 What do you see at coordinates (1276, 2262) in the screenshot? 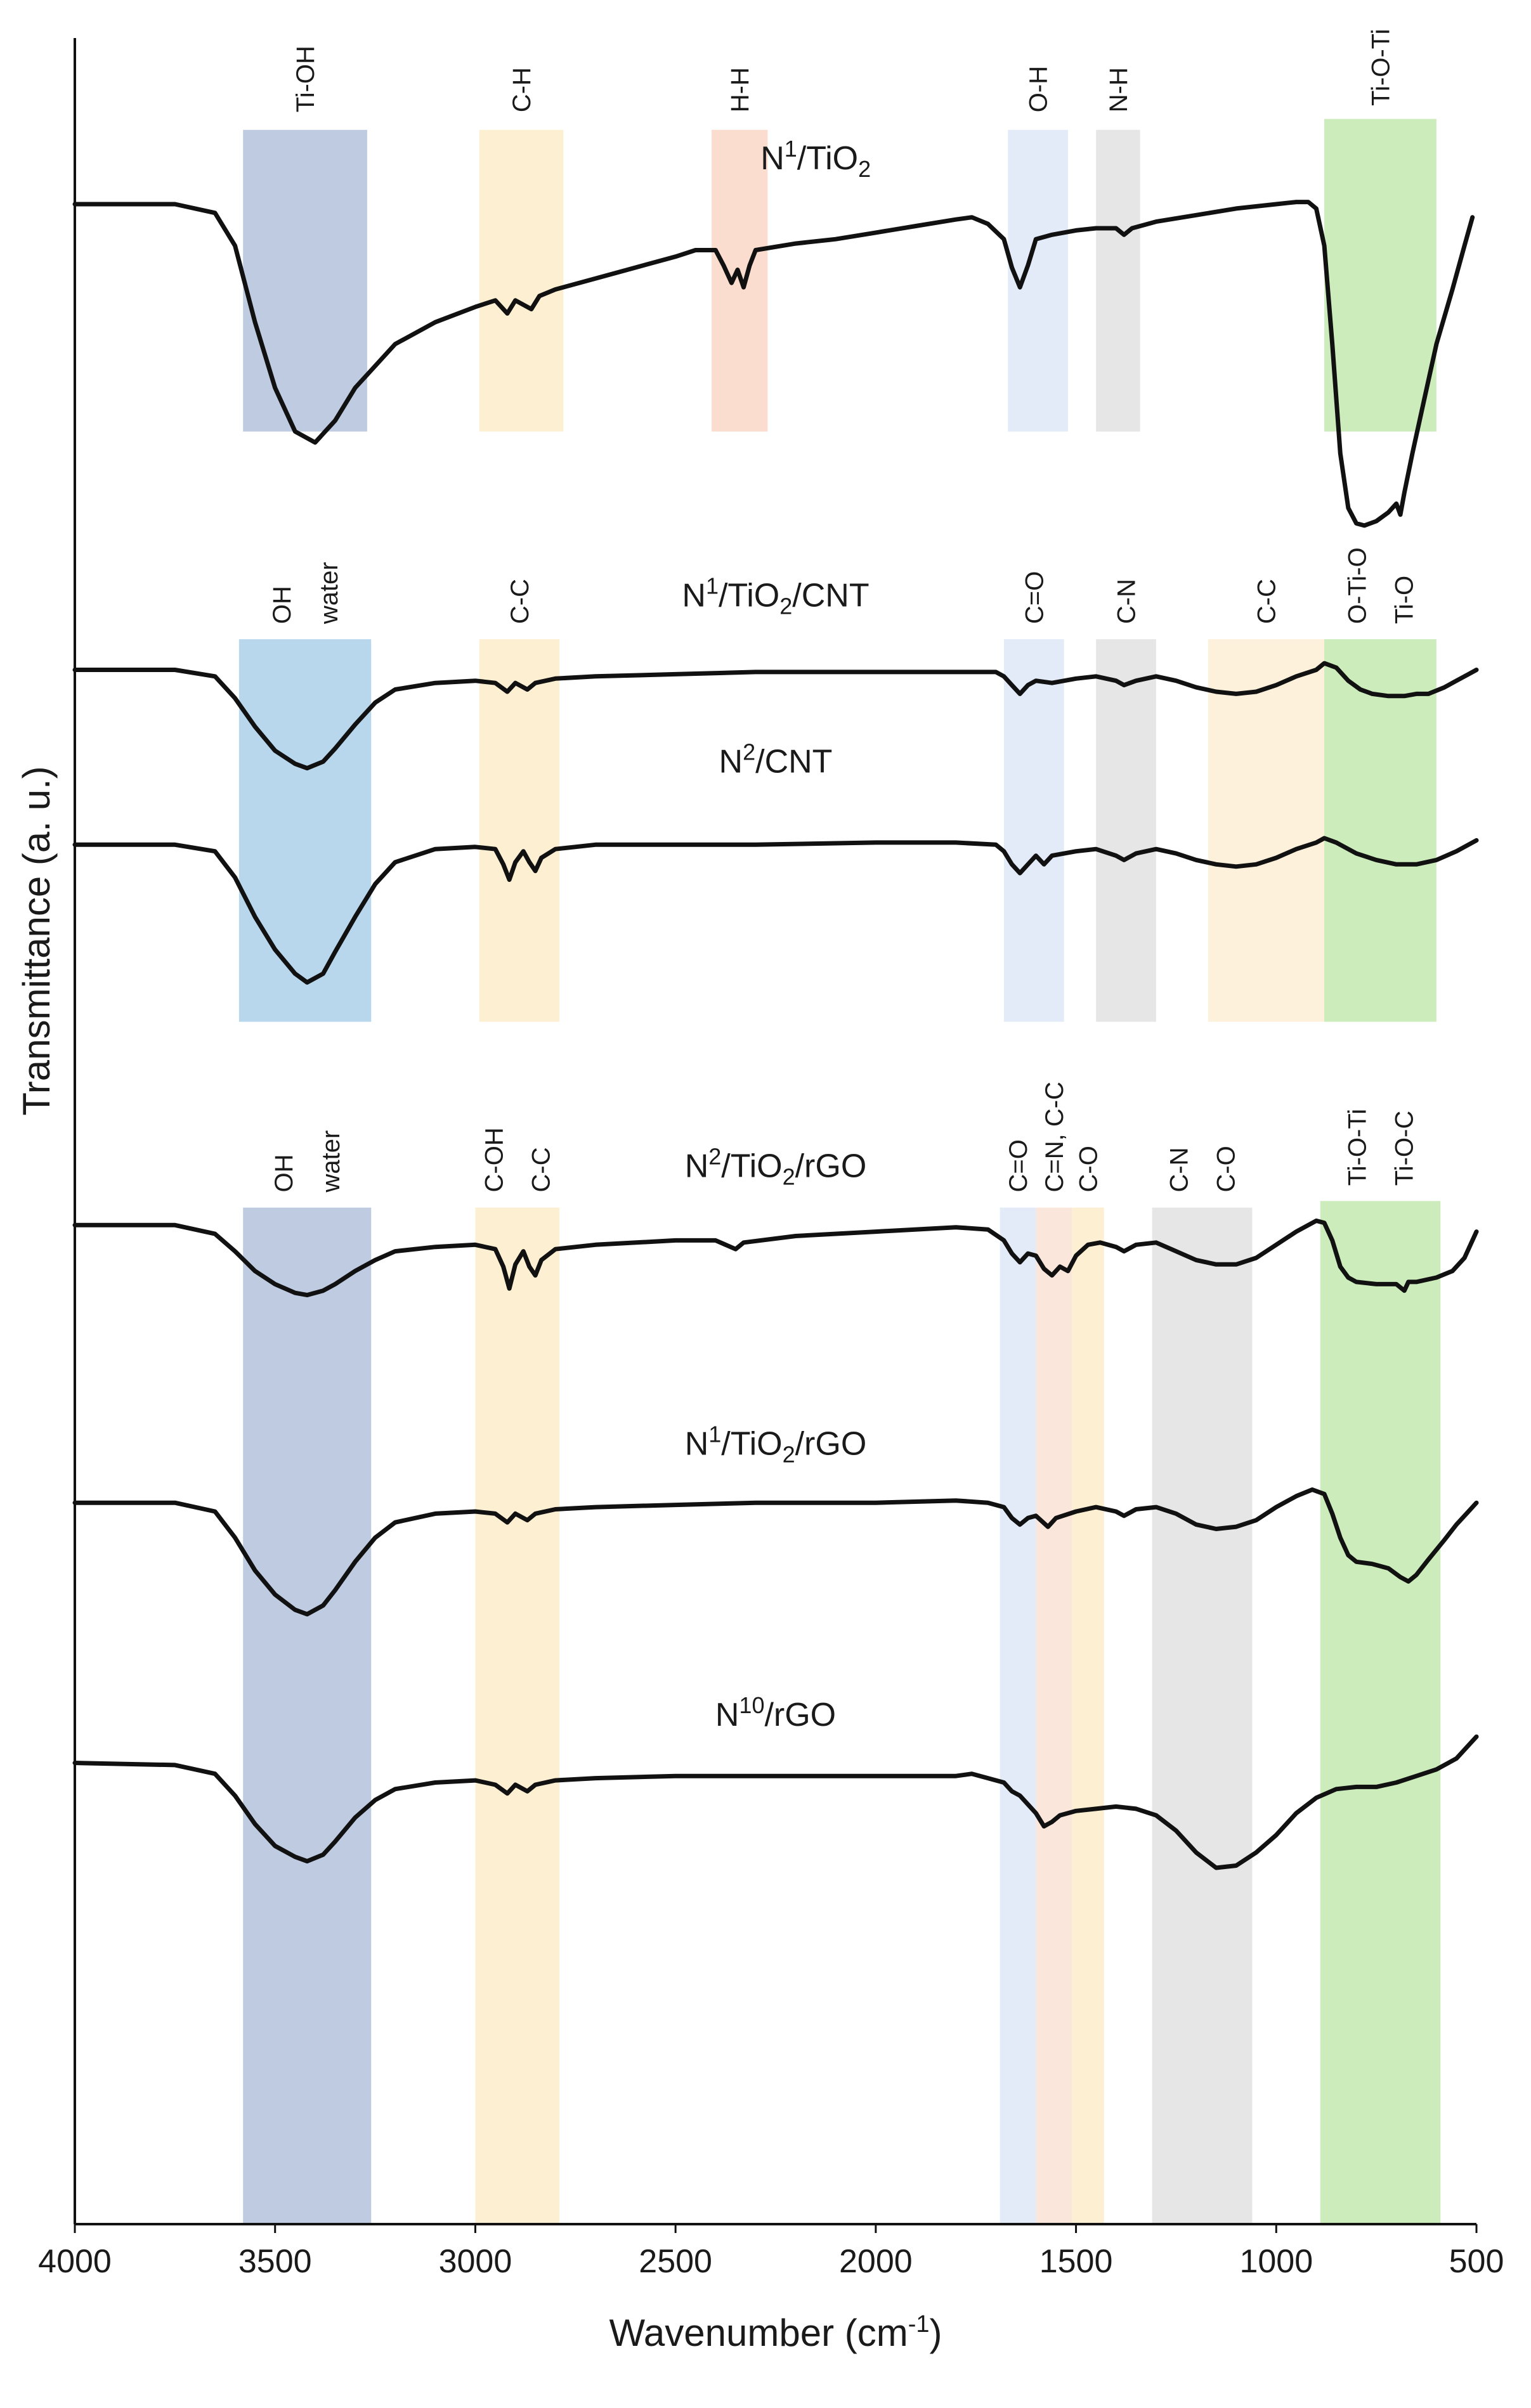
I see `x-tick-label: 1000` at bounding box center [1276, 2262].